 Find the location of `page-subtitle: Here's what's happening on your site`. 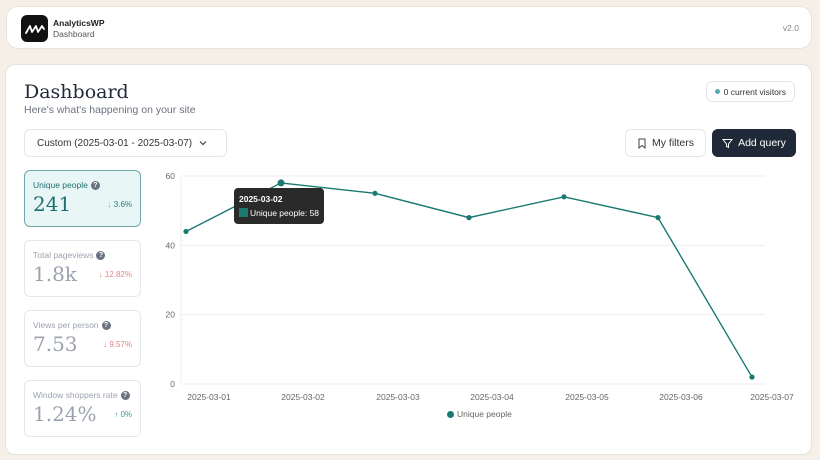

page-subtitle: Here's what's happening on your site is located at coordinates (110, 110).